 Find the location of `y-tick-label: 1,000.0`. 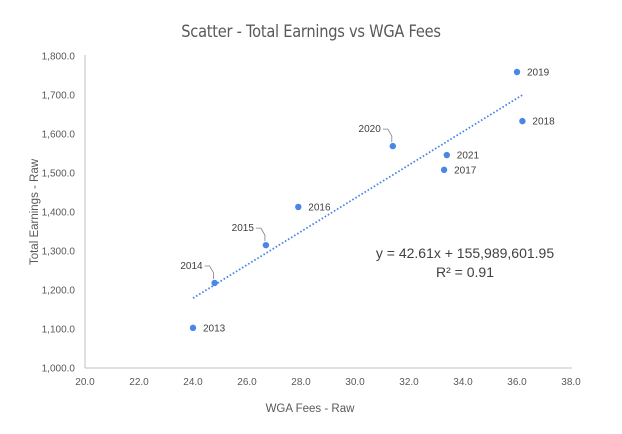

y-tick-label: 1,000.0 is located at coordinates (59, 369).